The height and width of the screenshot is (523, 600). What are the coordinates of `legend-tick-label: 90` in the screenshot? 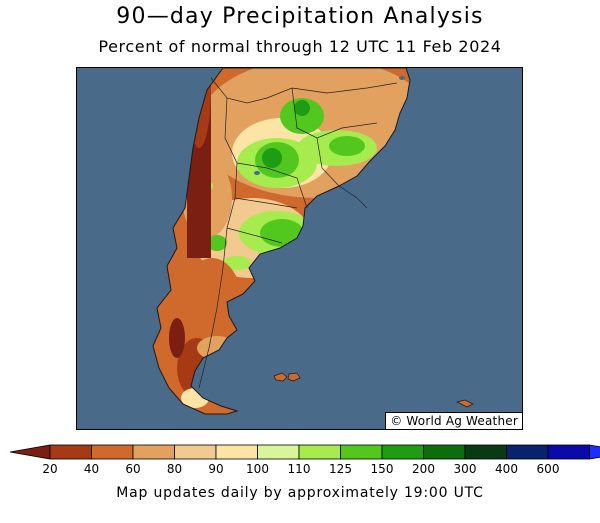 It's located at (215, 469).